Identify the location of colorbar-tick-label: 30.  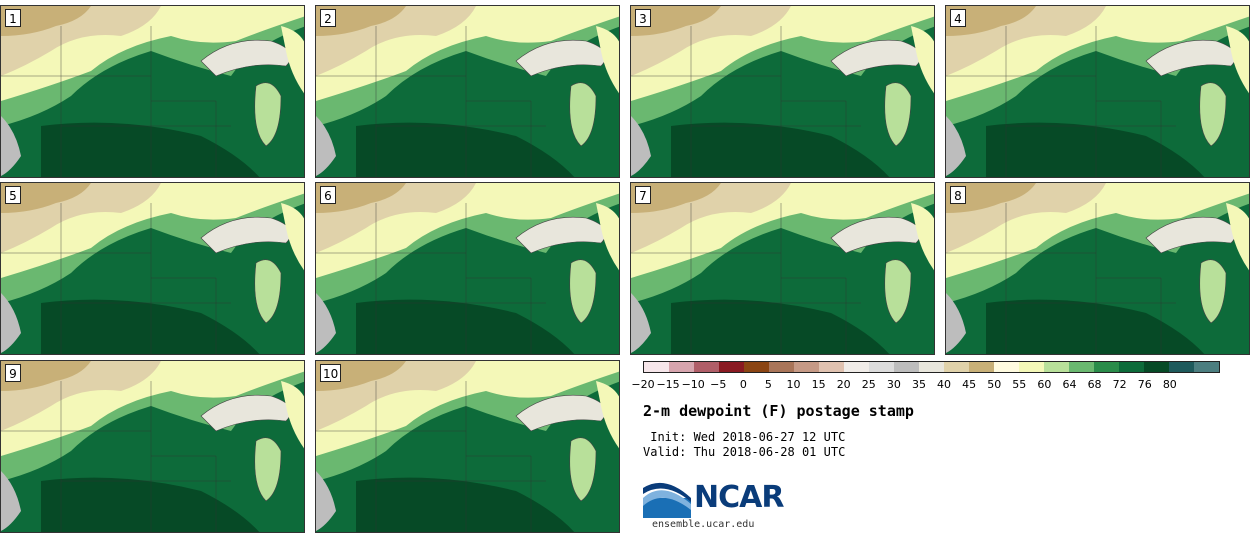
(893, 384).